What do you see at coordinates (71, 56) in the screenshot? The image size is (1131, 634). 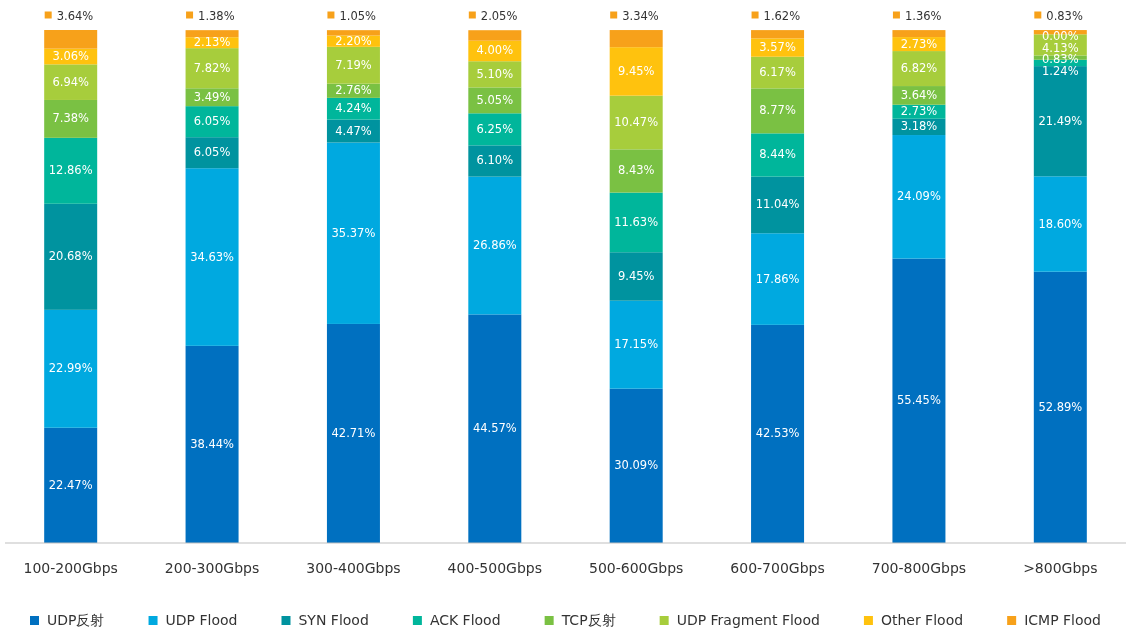 I see `data-label: 3.06%` at bounding box center [71, 56].